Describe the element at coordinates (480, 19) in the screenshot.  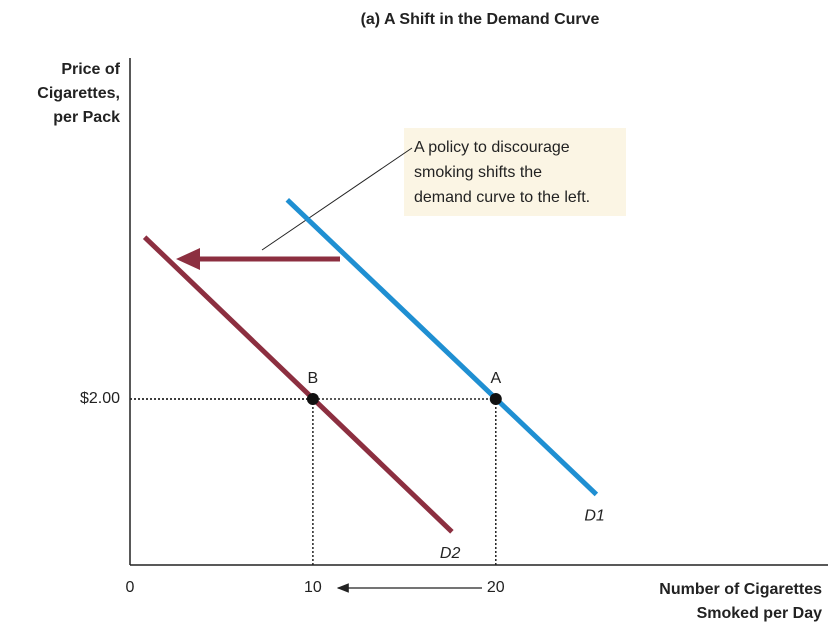
I see `chart-title: (a) A Shift in the Demand Curve` at that location.